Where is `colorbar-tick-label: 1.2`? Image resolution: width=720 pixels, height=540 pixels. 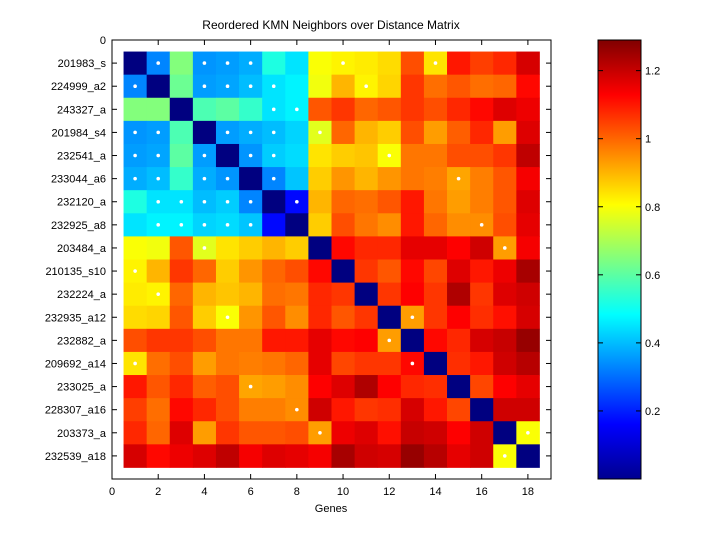
colorbar-tick-label: 1.2 is located at coordinates (652, 72).